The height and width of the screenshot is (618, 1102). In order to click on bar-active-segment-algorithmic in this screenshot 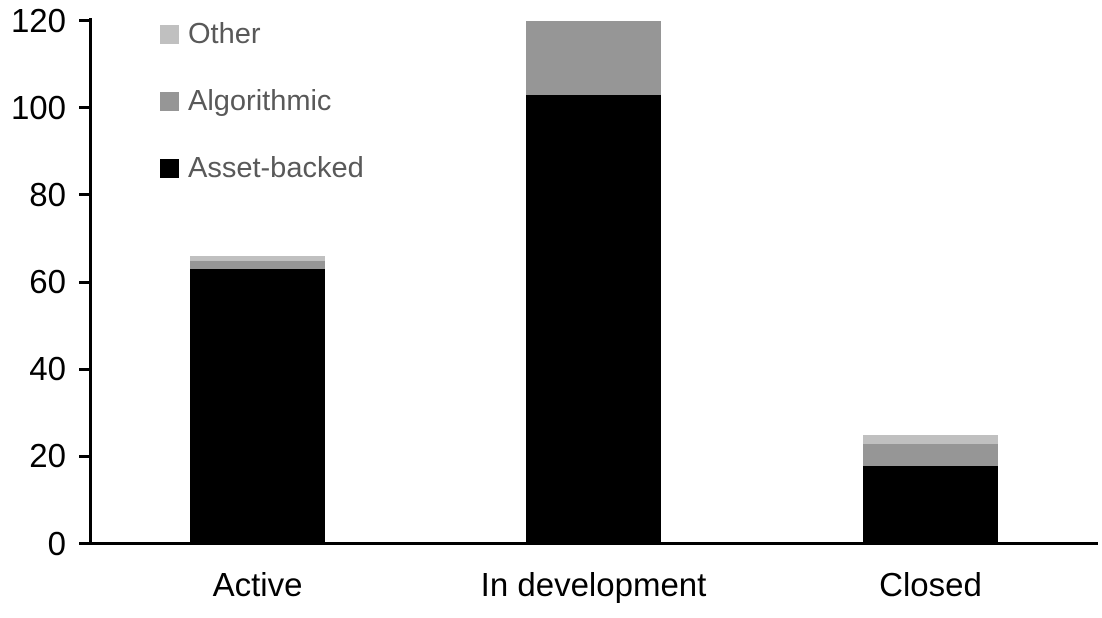, I will do `click(257, 265)`.